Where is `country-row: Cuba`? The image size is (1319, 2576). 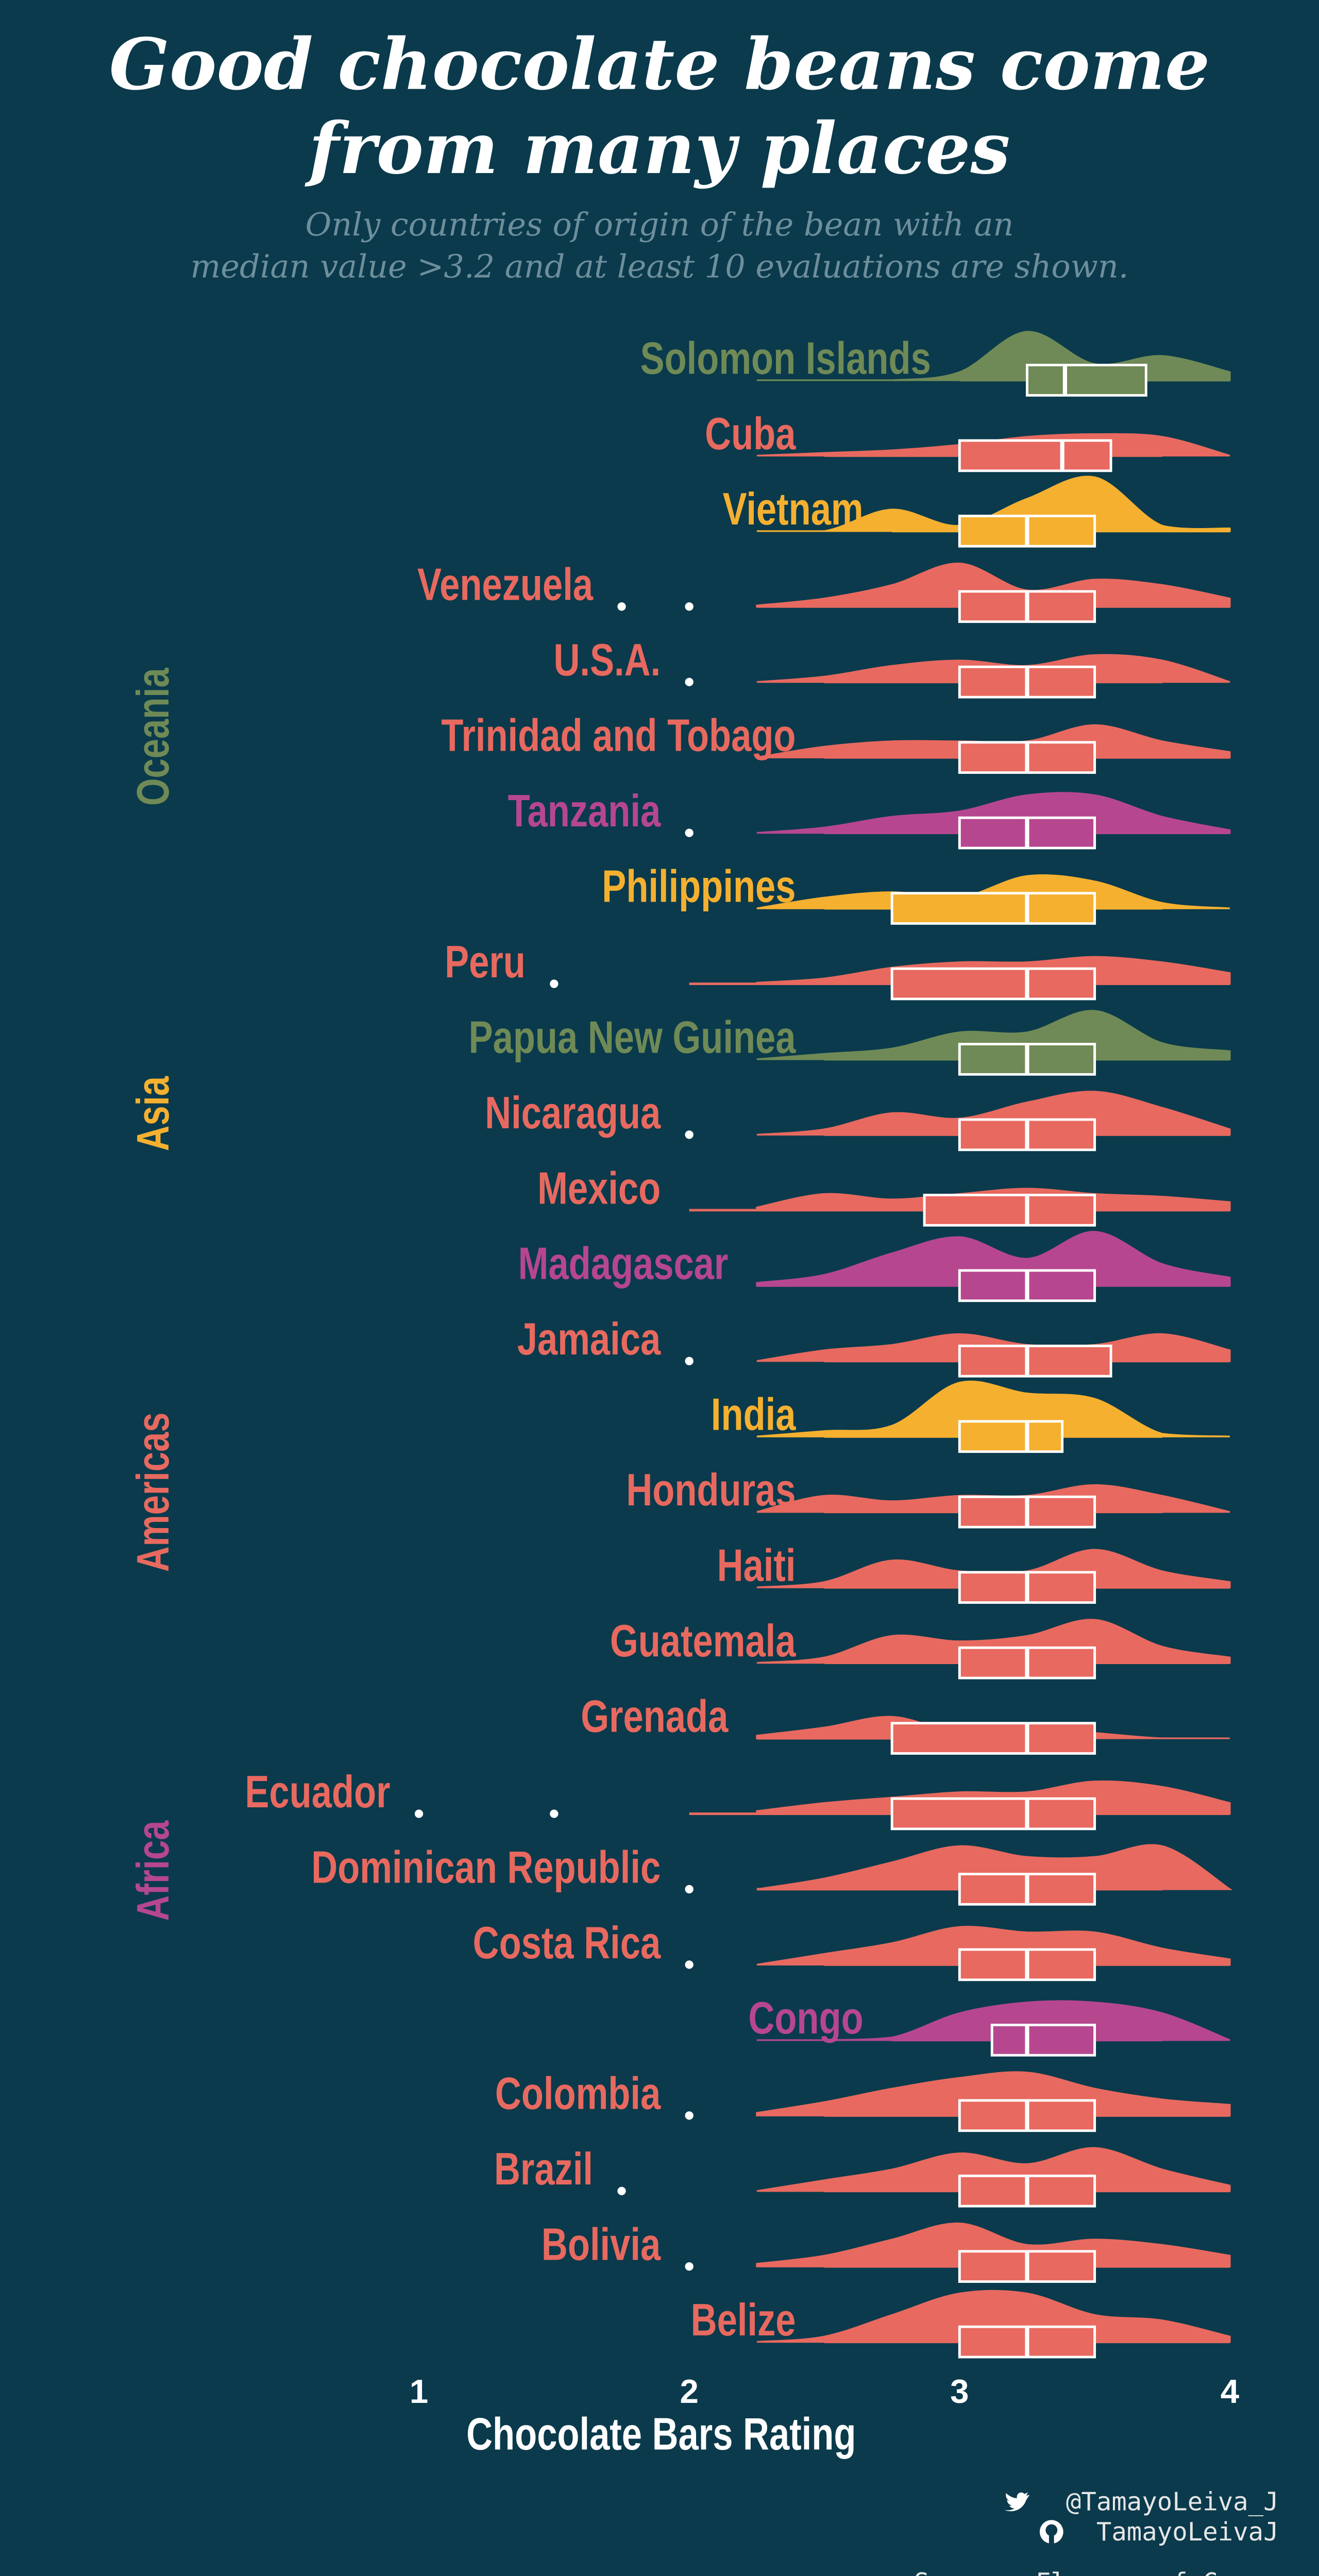
country-row: Cuba is located at coordinates (968, 440).